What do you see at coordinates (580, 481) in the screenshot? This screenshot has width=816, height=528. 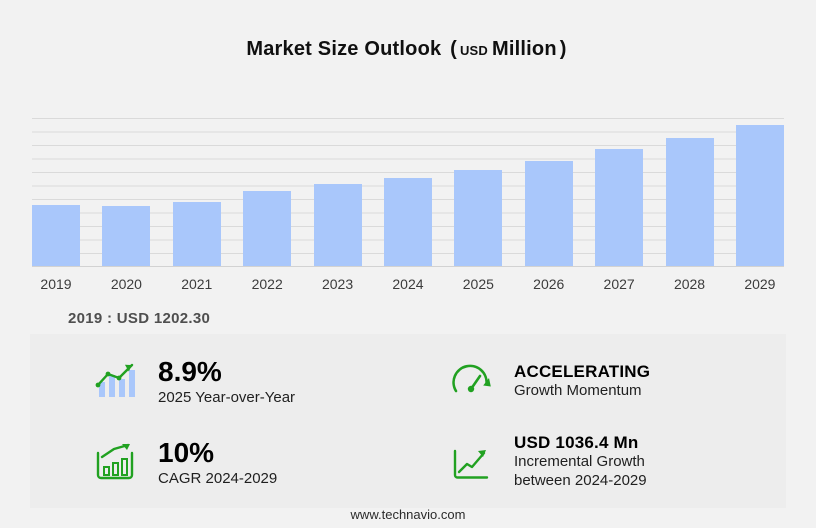 I see `stat-incremental-label-2: between 2024-2029` at bounding box center [580, 481].